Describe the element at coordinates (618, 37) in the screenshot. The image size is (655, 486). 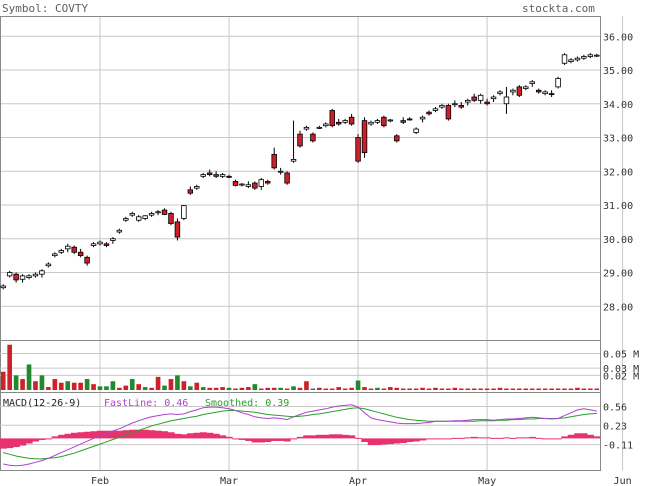
I see `y-tick-label: 36.00` at that location.